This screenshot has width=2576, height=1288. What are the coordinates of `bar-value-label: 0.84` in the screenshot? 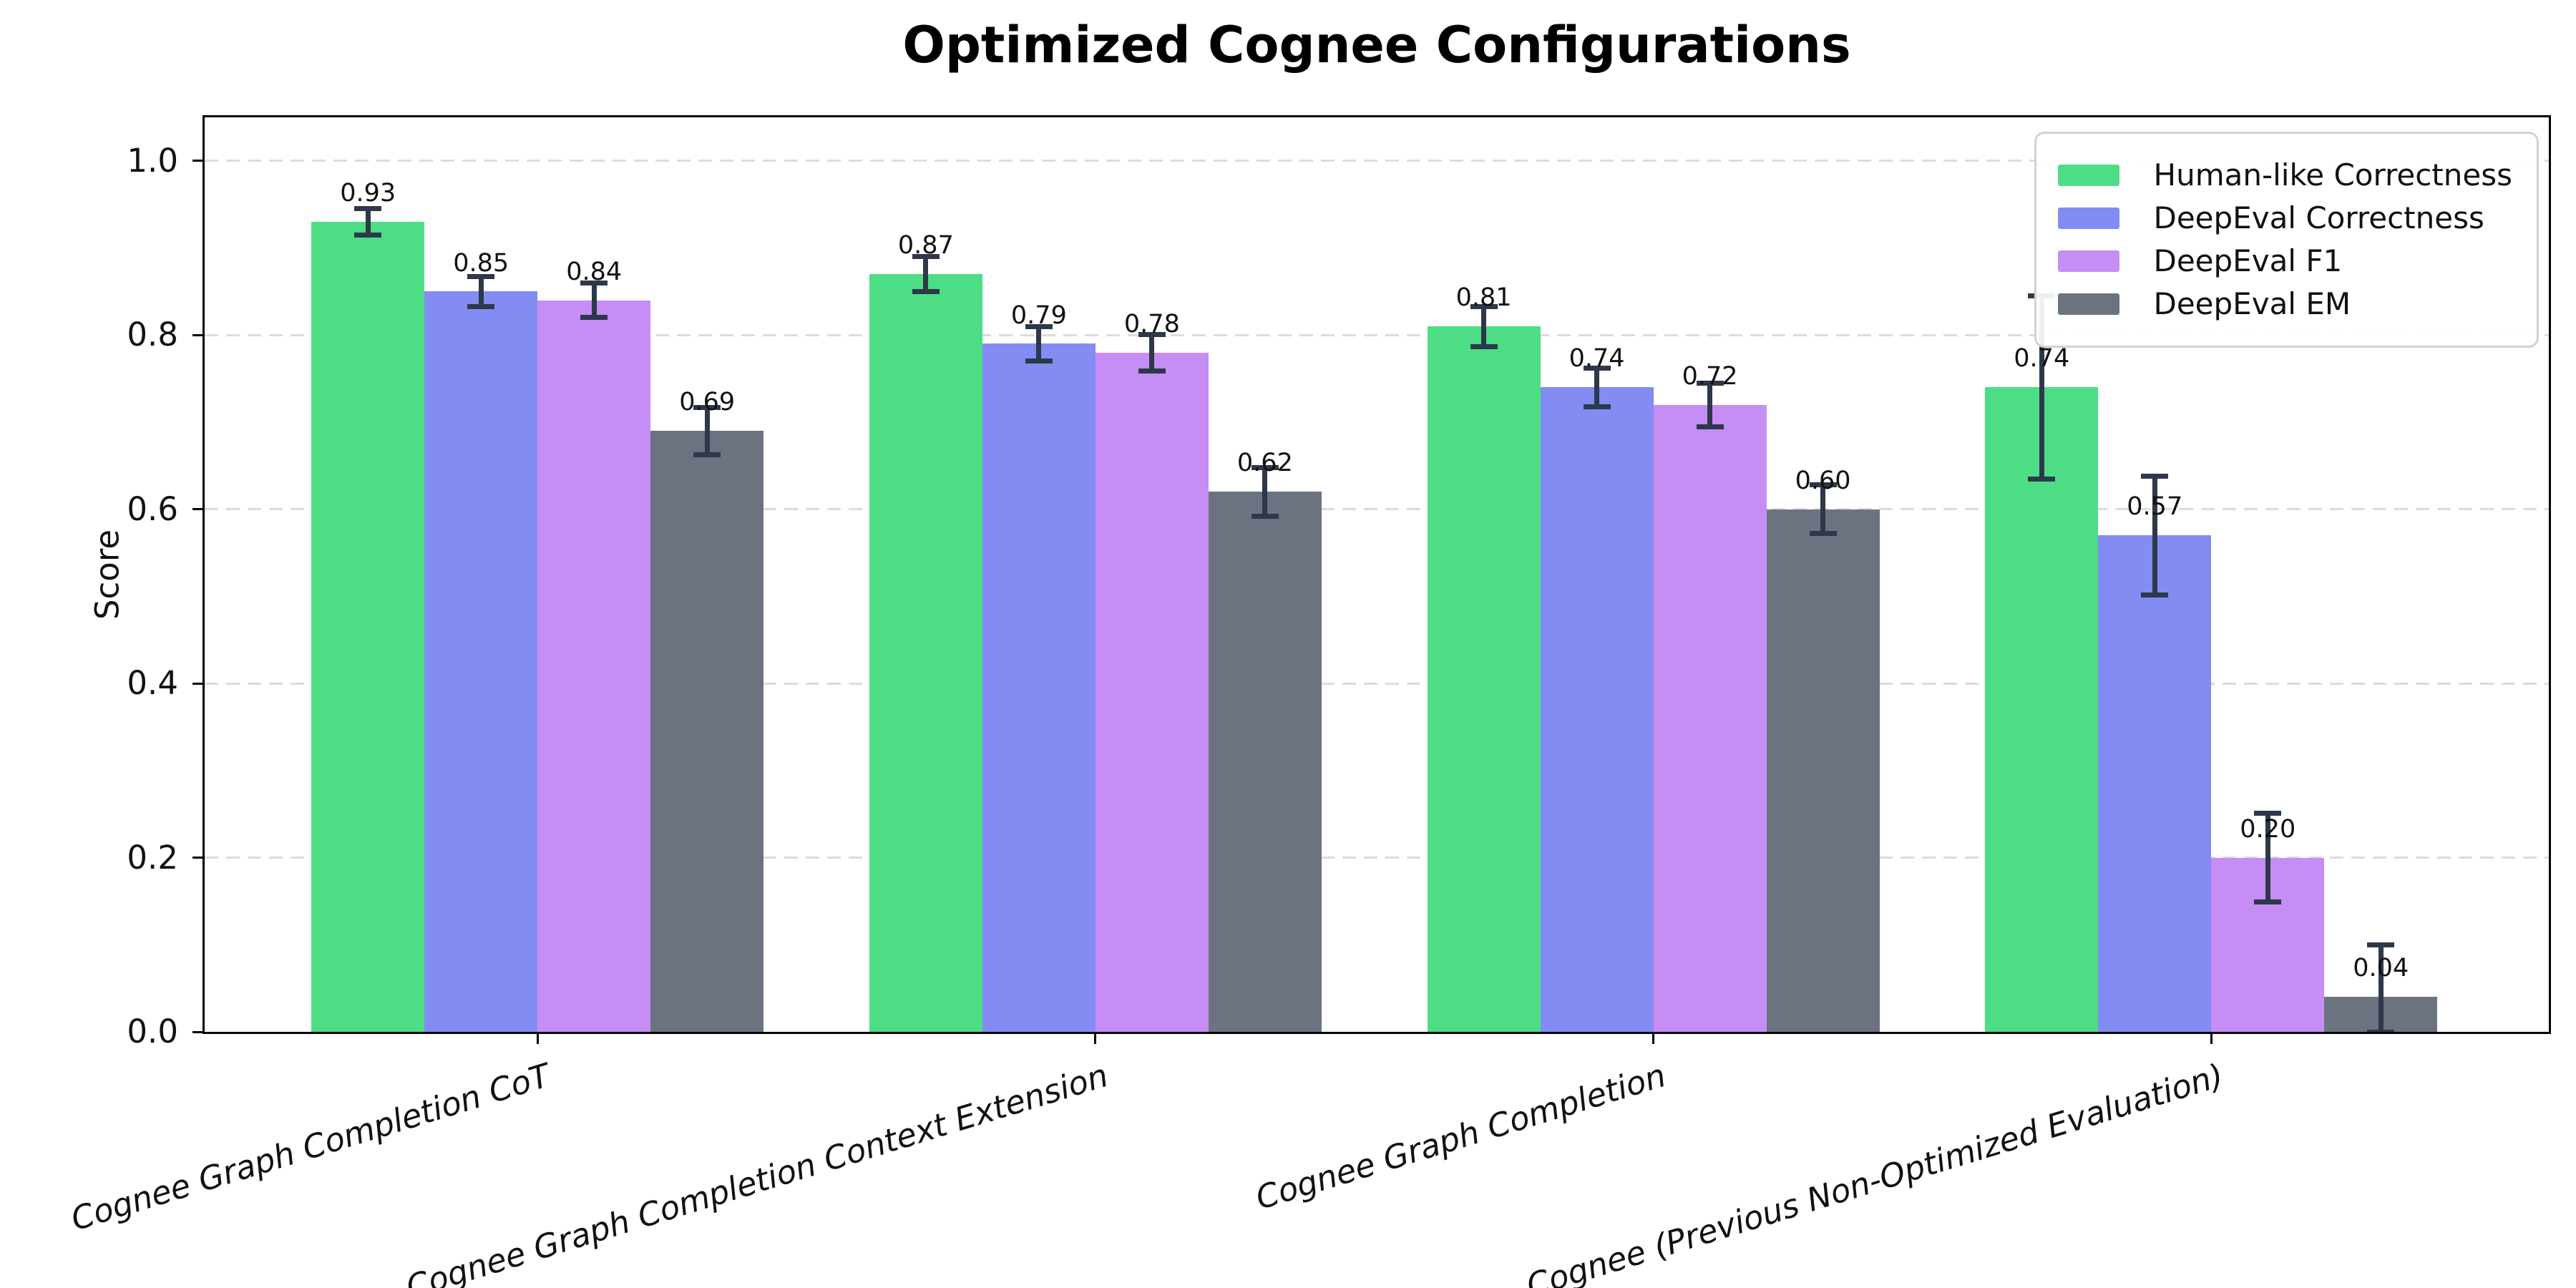 It's located at (594, 271).